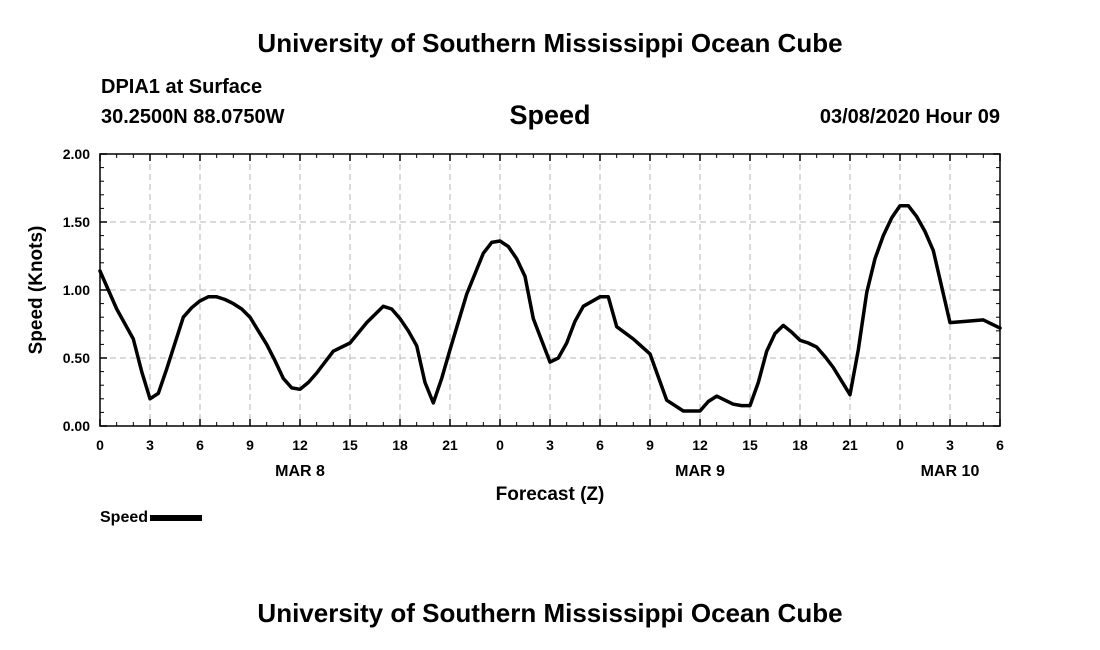 Image resolution: width=1100 pixels, height=650 pixels. I want to click on legend-label: Speed, so click(124, 517).